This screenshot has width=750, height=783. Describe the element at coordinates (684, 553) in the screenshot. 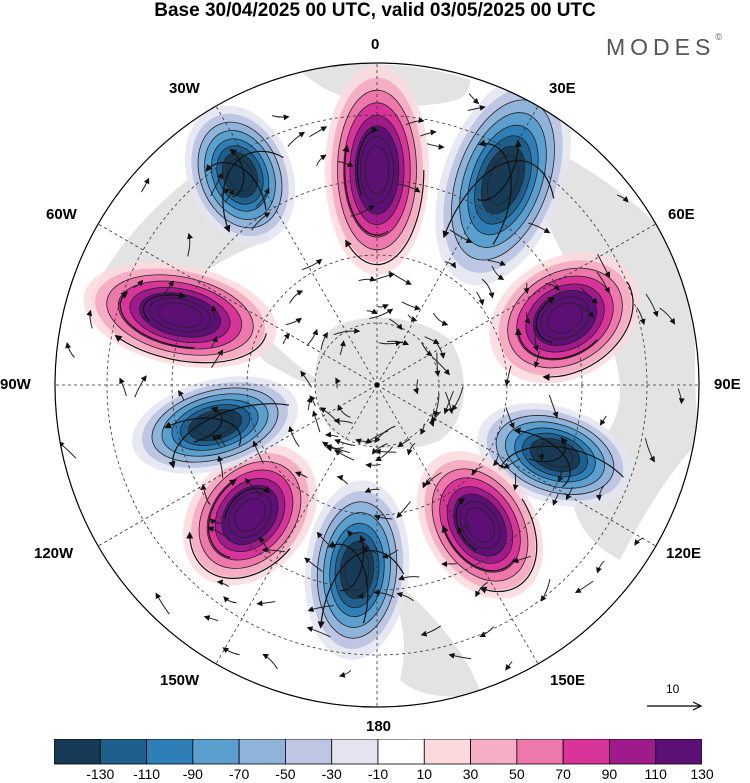

I see `lon-label-120e: 120E` at that location.